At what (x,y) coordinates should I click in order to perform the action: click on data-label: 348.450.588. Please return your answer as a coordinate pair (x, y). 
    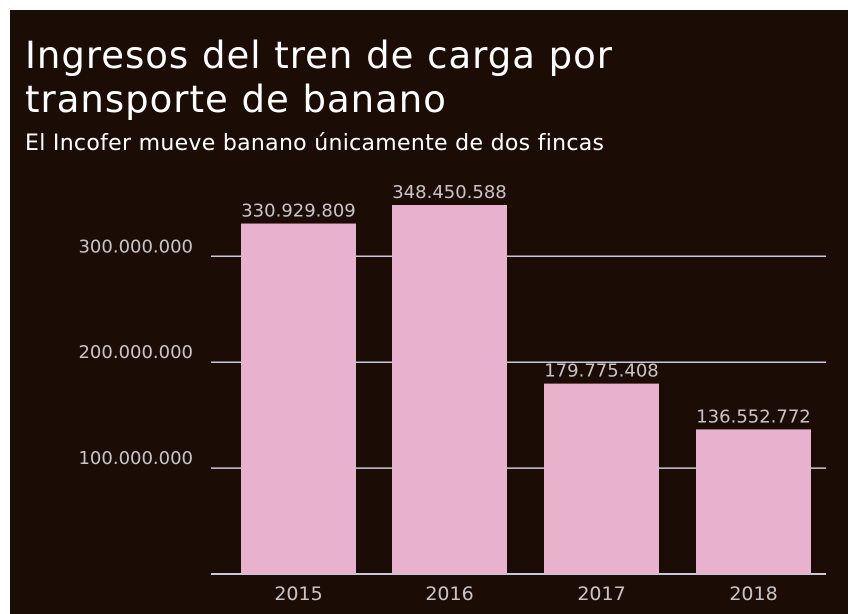
    Looking at the image, I should click on (449, 192).